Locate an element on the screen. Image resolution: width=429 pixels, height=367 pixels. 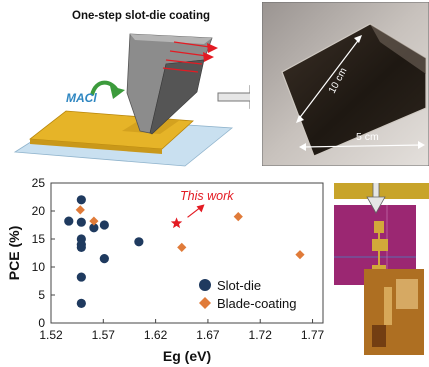
top-electrode-strip is located at coordinates (381, 191).